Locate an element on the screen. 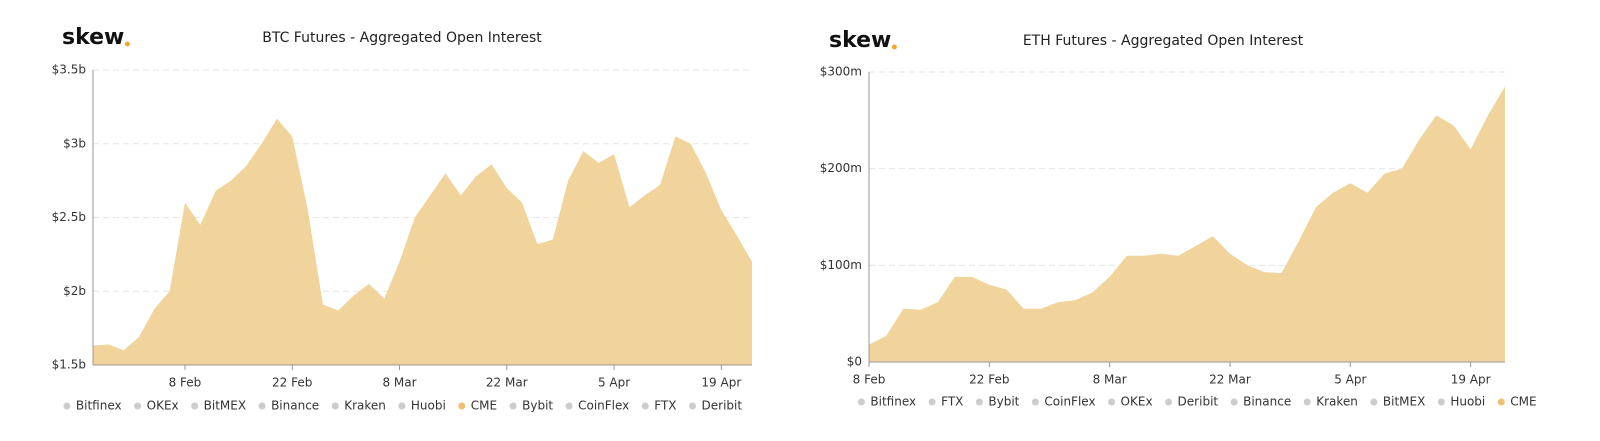  y-tick-label: $1.5b is located at coordinates (69, 365).